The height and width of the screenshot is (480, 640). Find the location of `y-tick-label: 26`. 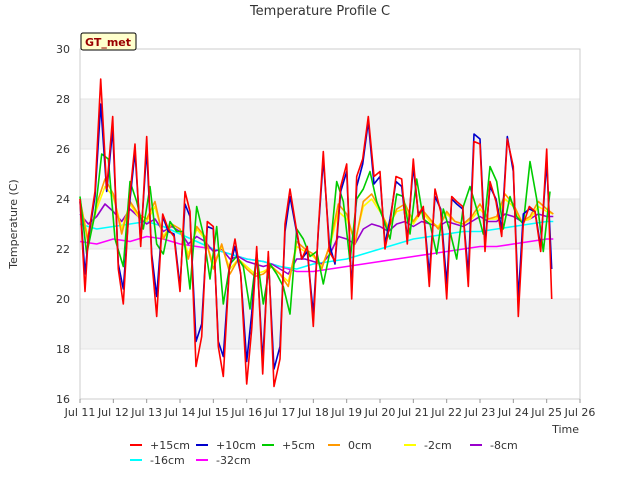

y-tick-label: 26 is located at coordinates (63, 149).